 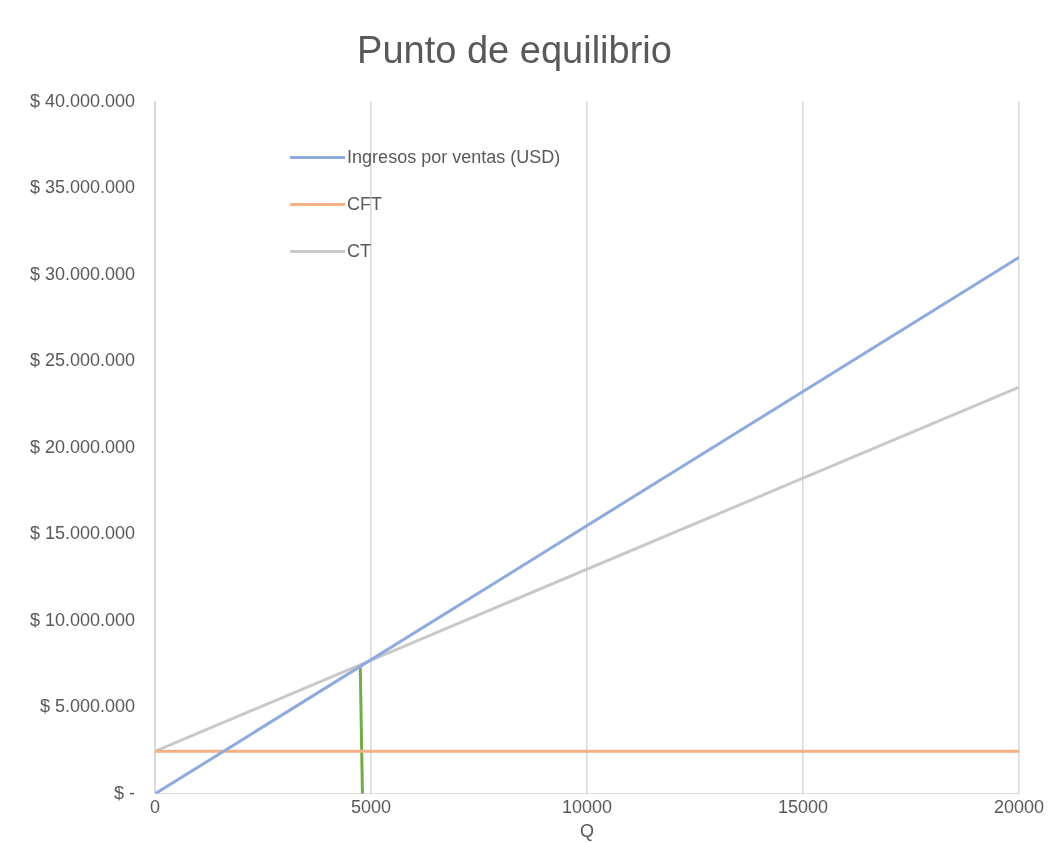 What do you see at coordinates (82, 273) in the screenshot?
I see `y-tick-label: $ 30.000.000` at bounding box center [82, 273].